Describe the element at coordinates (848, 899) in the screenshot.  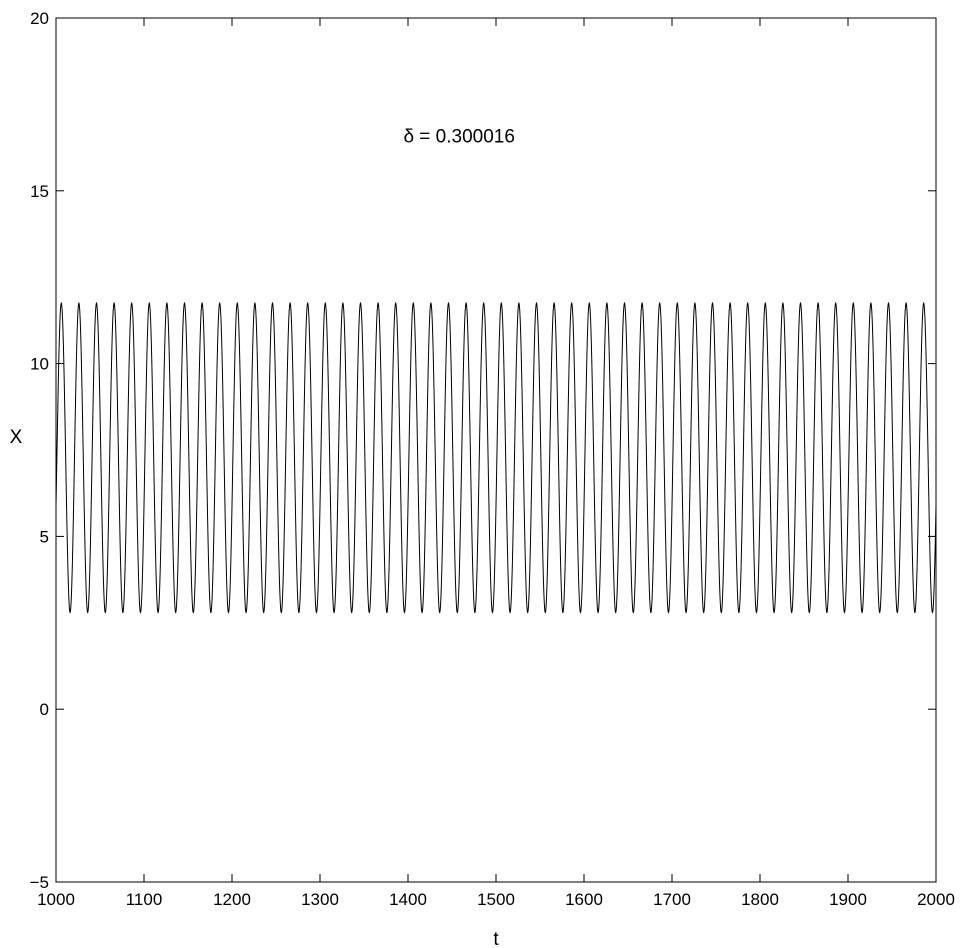
I see `x-tick-label: 1900` at that location.